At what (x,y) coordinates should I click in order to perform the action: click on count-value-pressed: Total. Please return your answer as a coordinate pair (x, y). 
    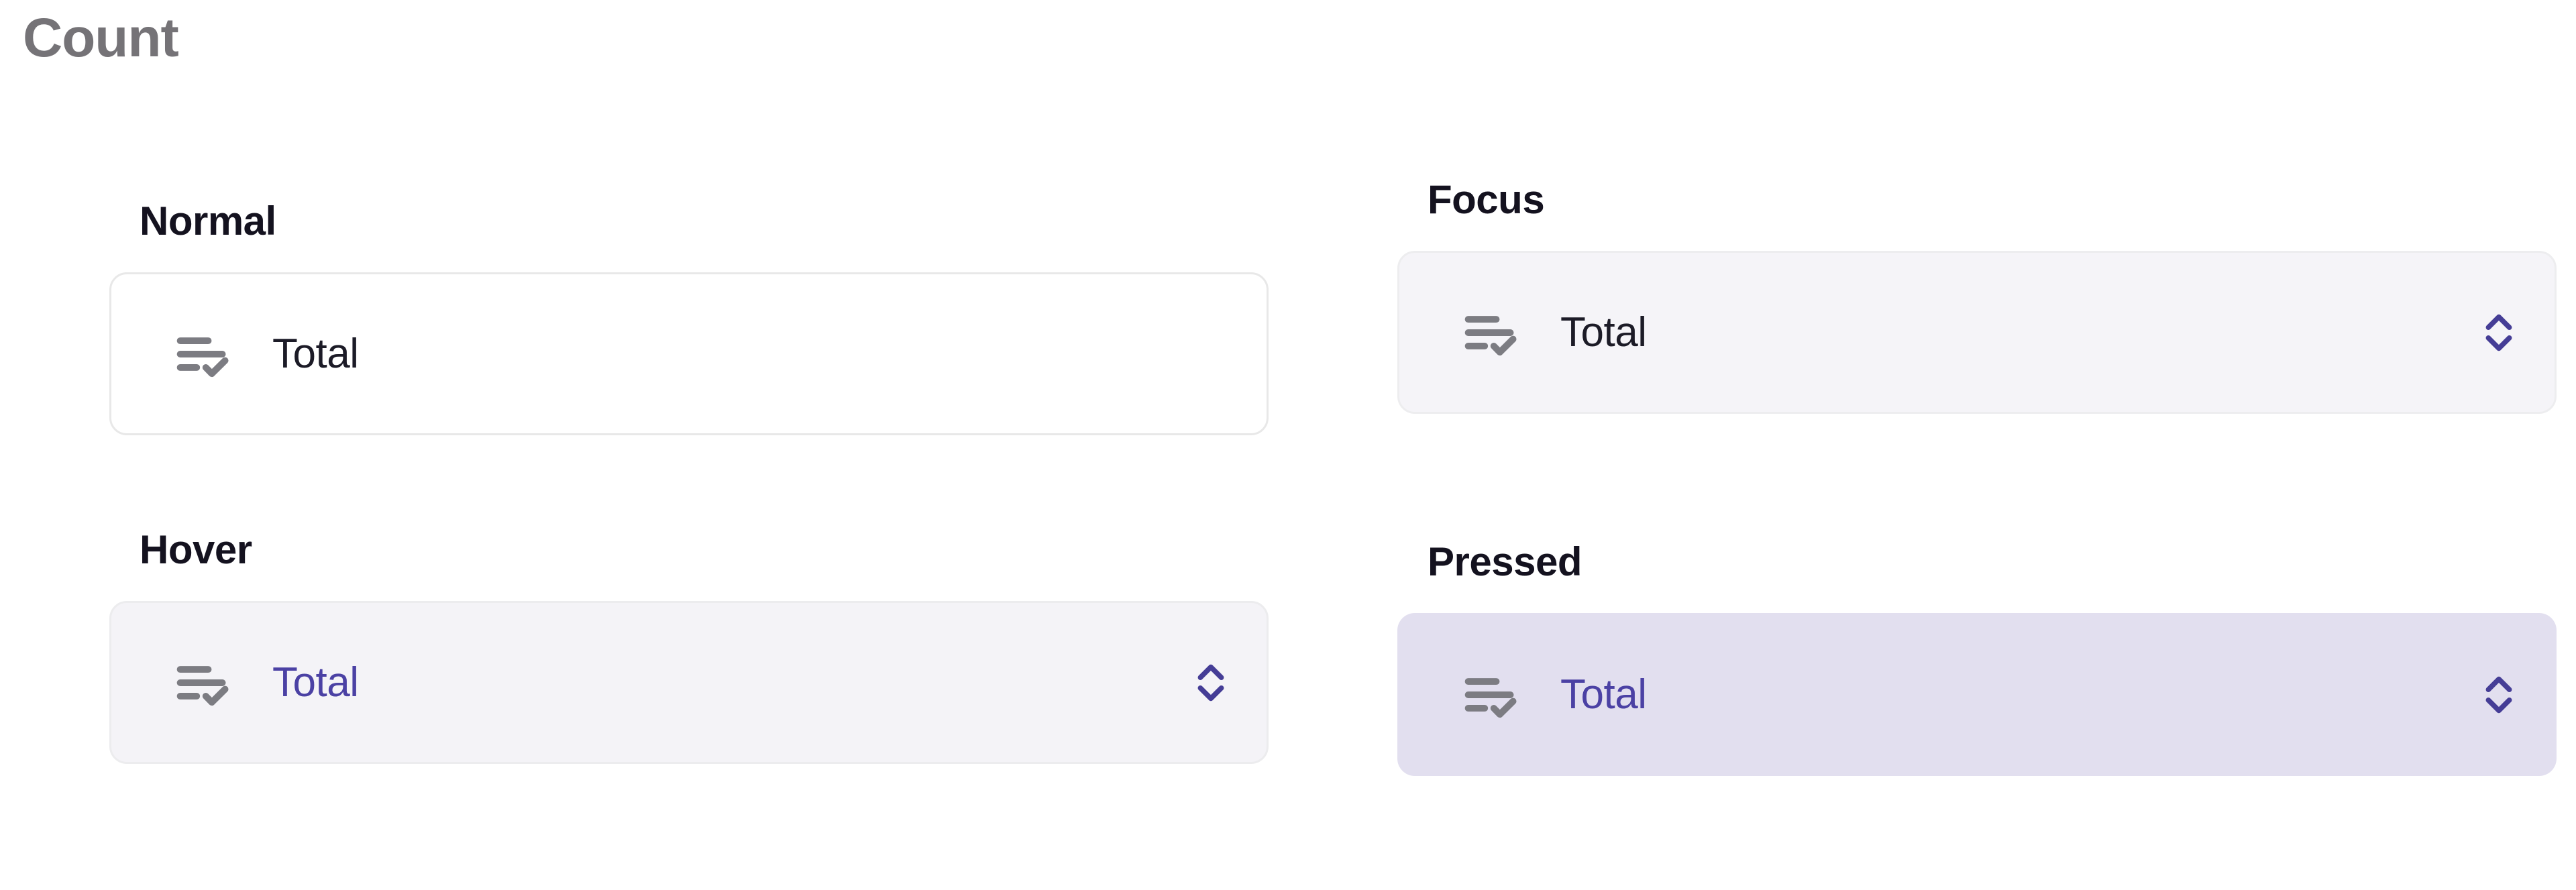
    Looking at the image, I should click on (1603, 694).